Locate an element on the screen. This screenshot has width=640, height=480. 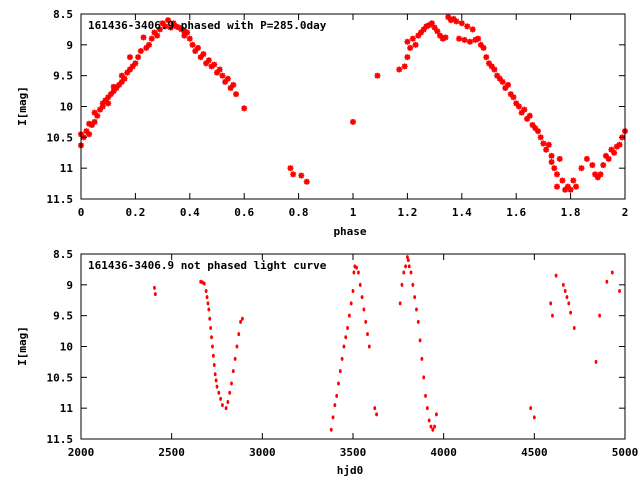
unphased-x-tick-label: 5000 is located at coordinates (625, 452).